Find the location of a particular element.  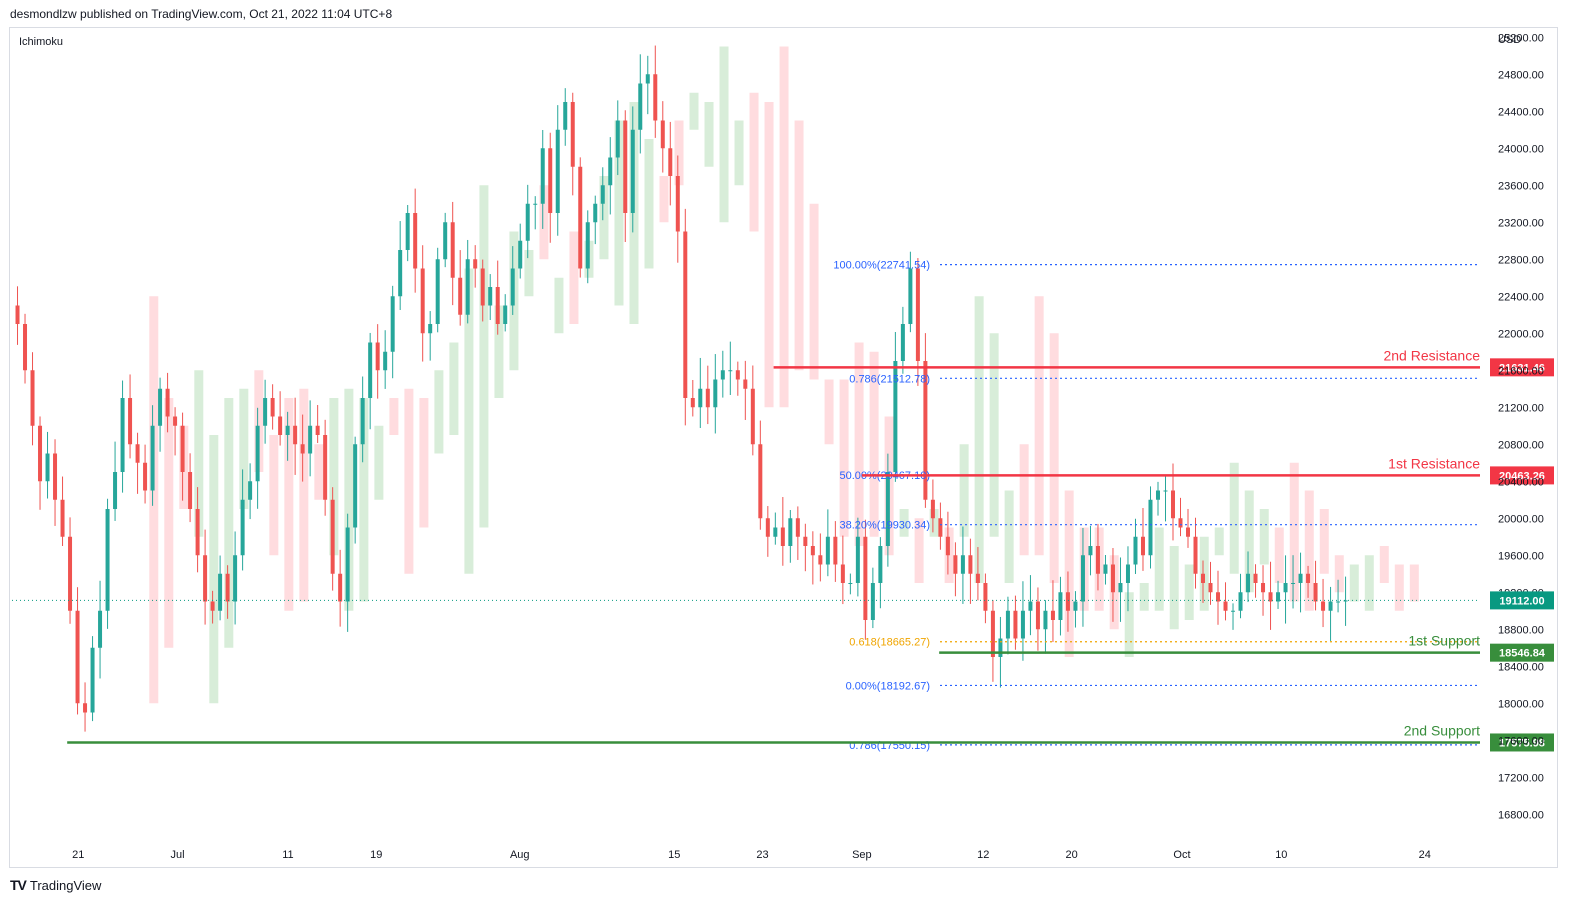

indicator-label: Ichimoku is located at coordinates (41, 42).